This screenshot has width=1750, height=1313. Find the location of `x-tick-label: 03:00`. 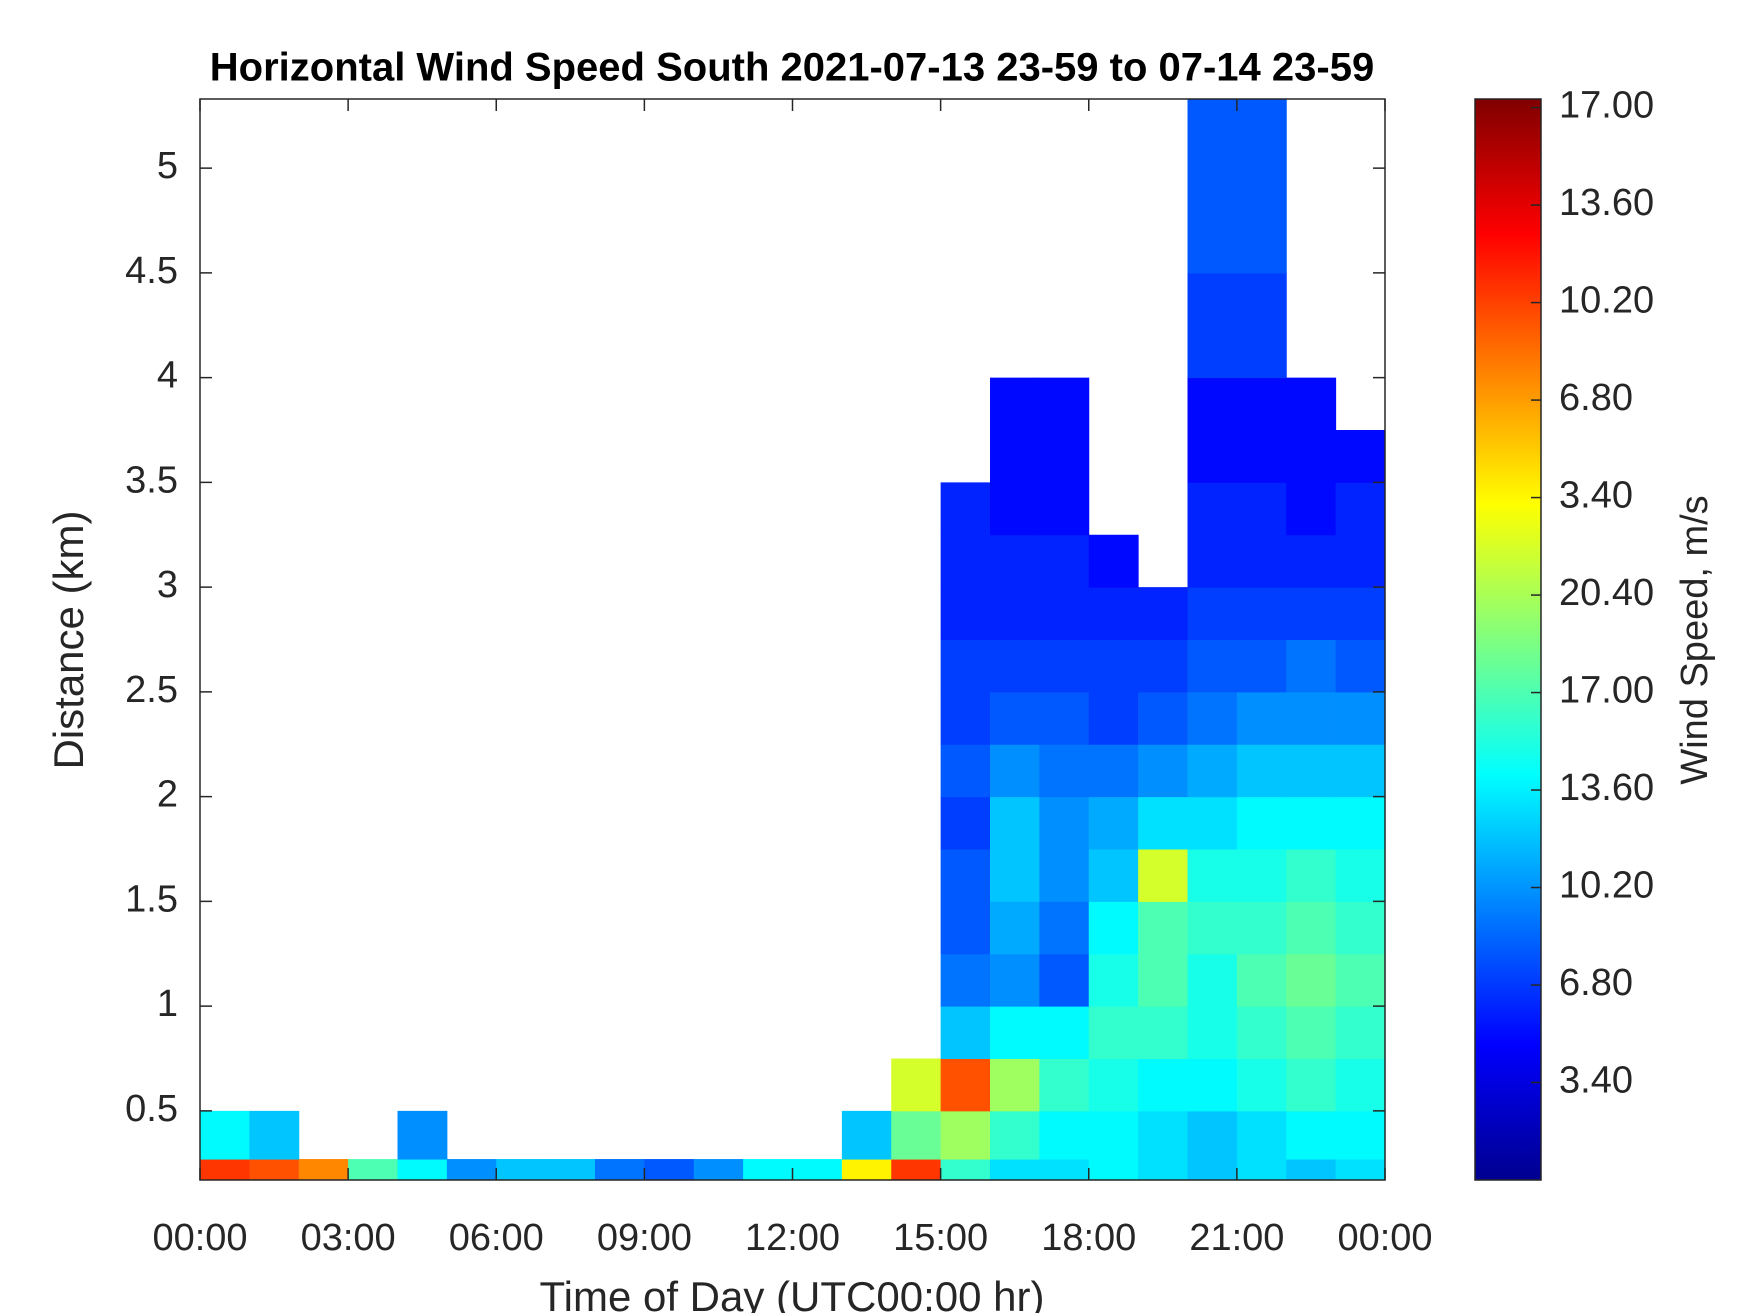

x-tick-label: 03:00 is located at coordinates (348, 1238).